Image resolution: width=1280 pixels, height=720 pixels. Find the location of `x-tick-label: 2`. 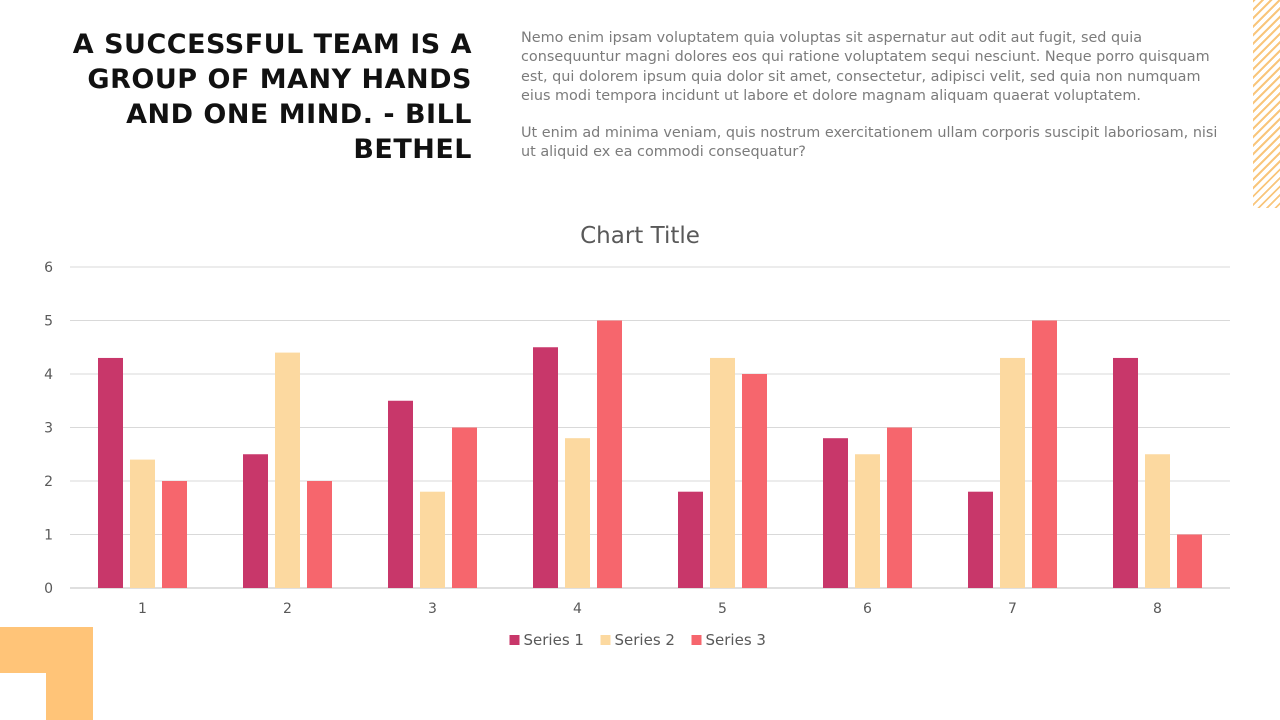

x-tick-label: 2 is located at coordinates (287, 609).